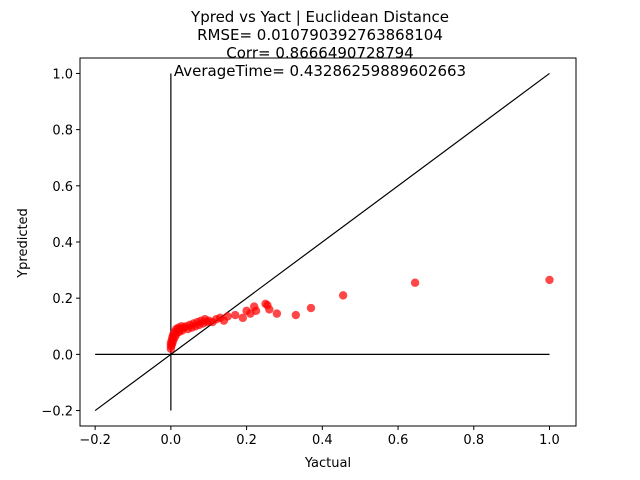 The width and height of the screenshot is (640, 480). Describe the element at coordinates (57, 412) in the screenshot. I see `y-tick-label-0: −0.2` at that location.